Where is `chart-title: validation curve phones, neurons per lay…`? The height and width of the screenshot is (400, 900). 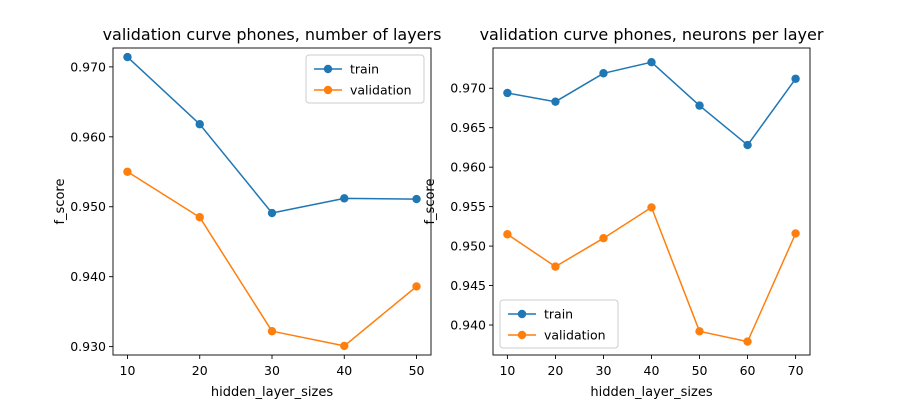 chart-title: validation curve phones, neurons per lay… is located at coordinates (652, 34).